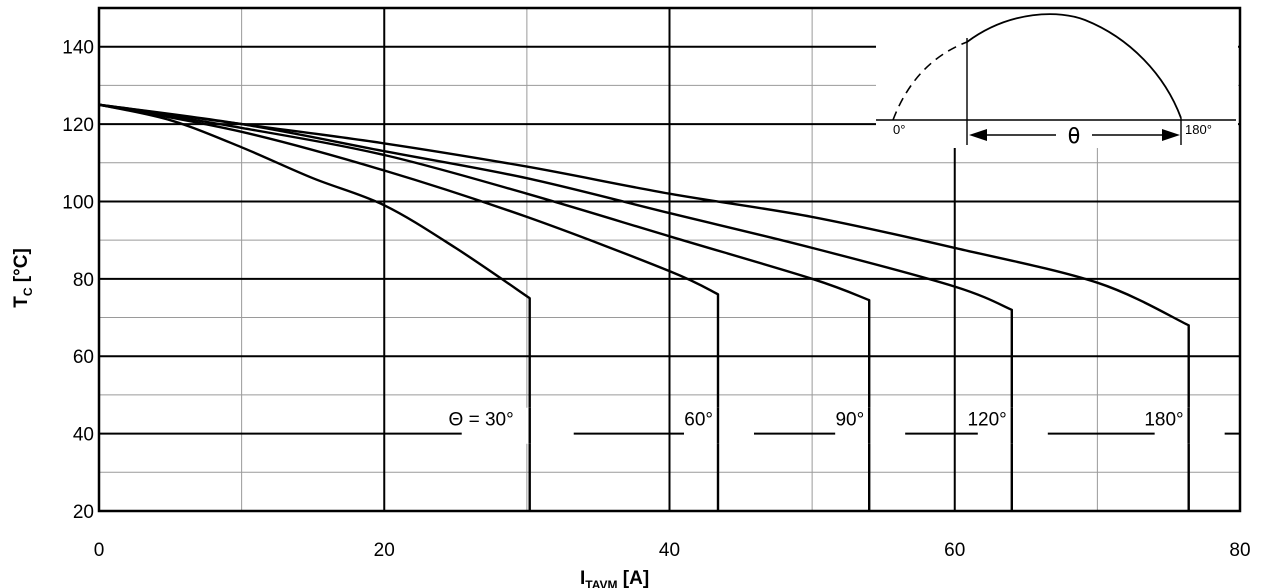 The width and height of the screenshot is (1261, 588). Describe the element at coordinates (669, 550) in the screenshot. I see `x-tick-label: 40` at that location.